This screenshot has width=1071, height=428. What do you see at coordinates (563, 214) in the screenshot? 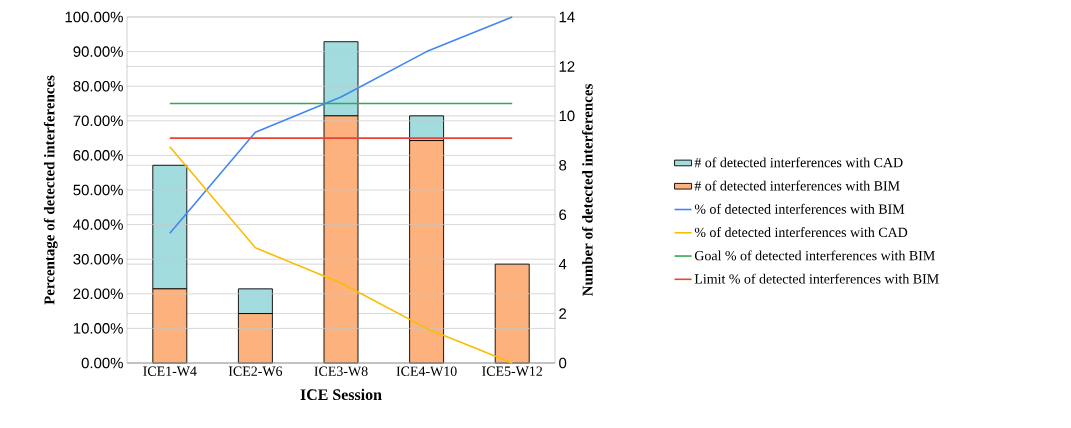
I see `y2-tick-label: 6` at bounding box center [563, 214].